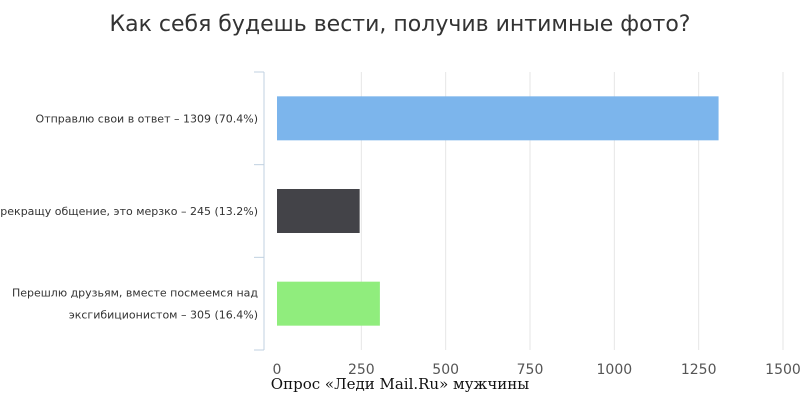  Describe the element at coordinates (163, 315) in the screenshot. I see `category-label: эксгибиционистом – 305 (16.4%)` at that location.